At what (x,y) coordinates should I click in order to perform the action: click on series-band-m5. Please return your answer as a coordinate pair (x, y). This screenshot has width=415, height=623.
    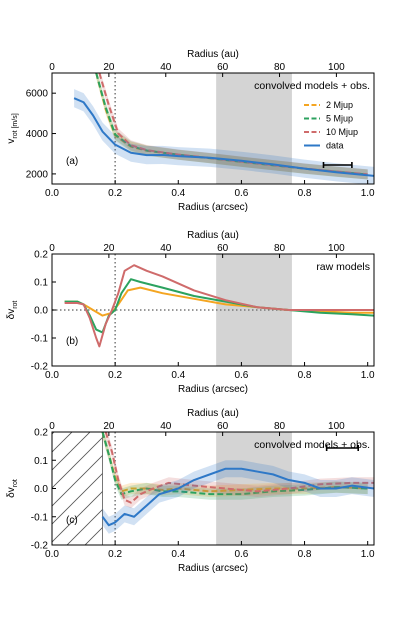
    Looking at the image, I should click on (235, 466).